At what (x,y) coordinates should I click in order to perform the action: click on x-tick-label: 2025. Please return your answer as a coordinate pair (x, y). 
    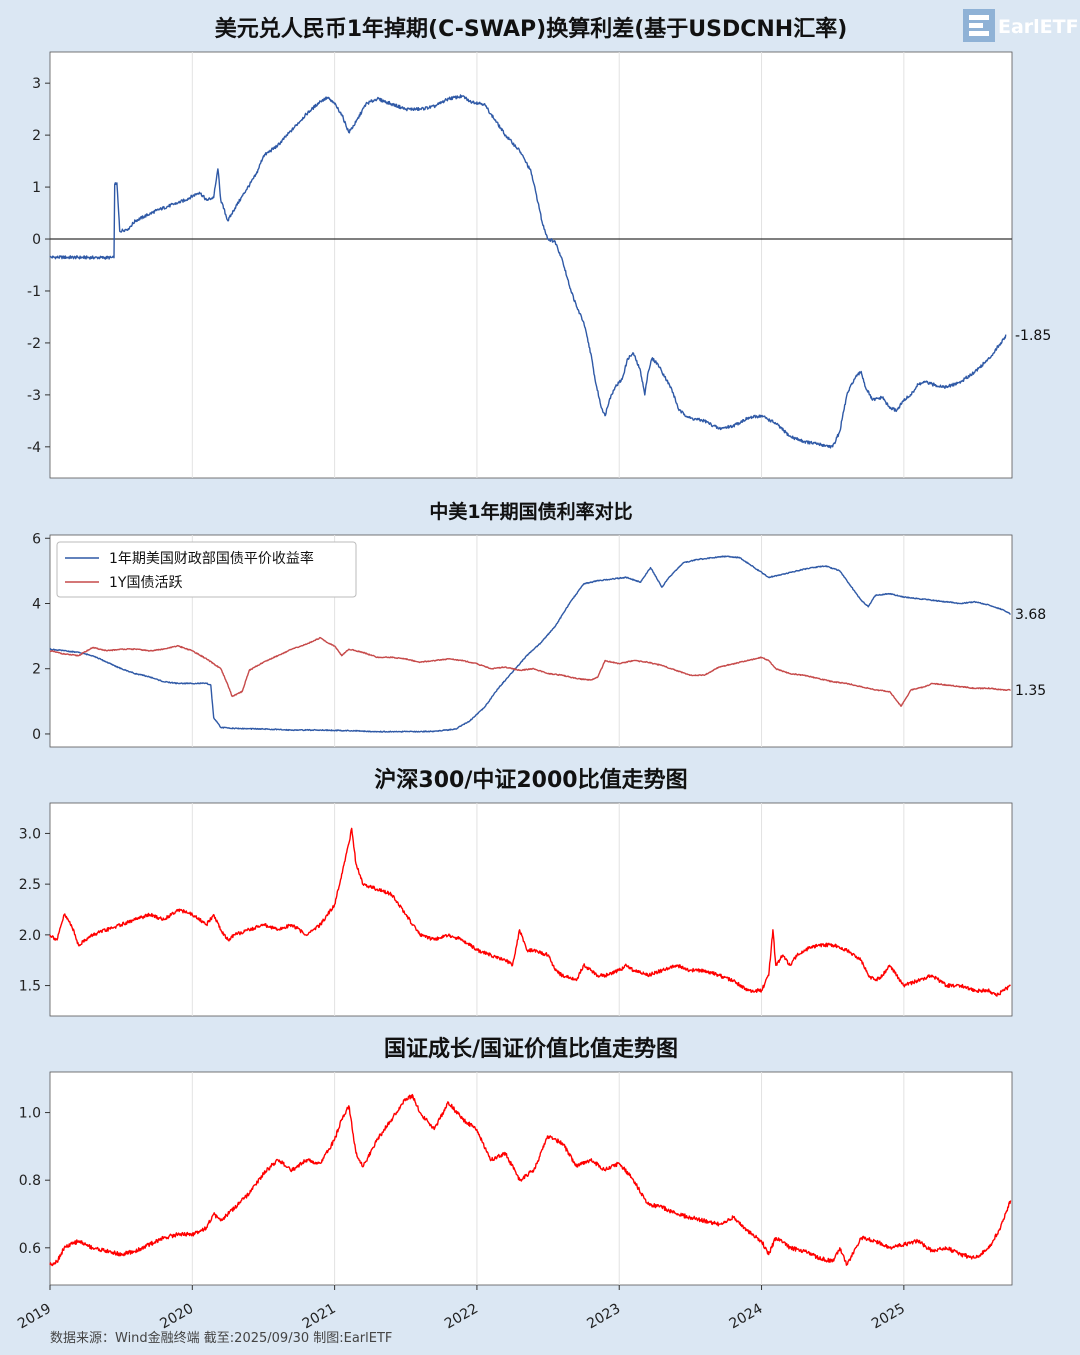
    Looking at the image, I should click on (888, 1317).